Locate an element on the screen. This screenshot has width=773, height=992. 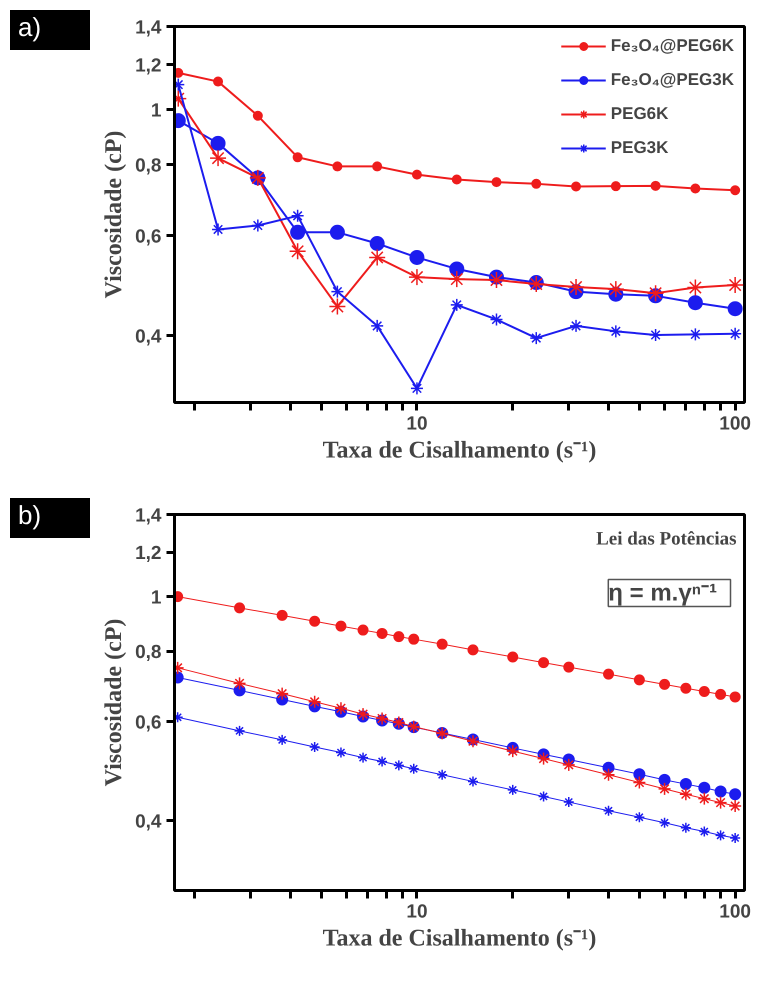
legend-label: Fe₃O₄@PEG3K is located at coordinates (672, 80).